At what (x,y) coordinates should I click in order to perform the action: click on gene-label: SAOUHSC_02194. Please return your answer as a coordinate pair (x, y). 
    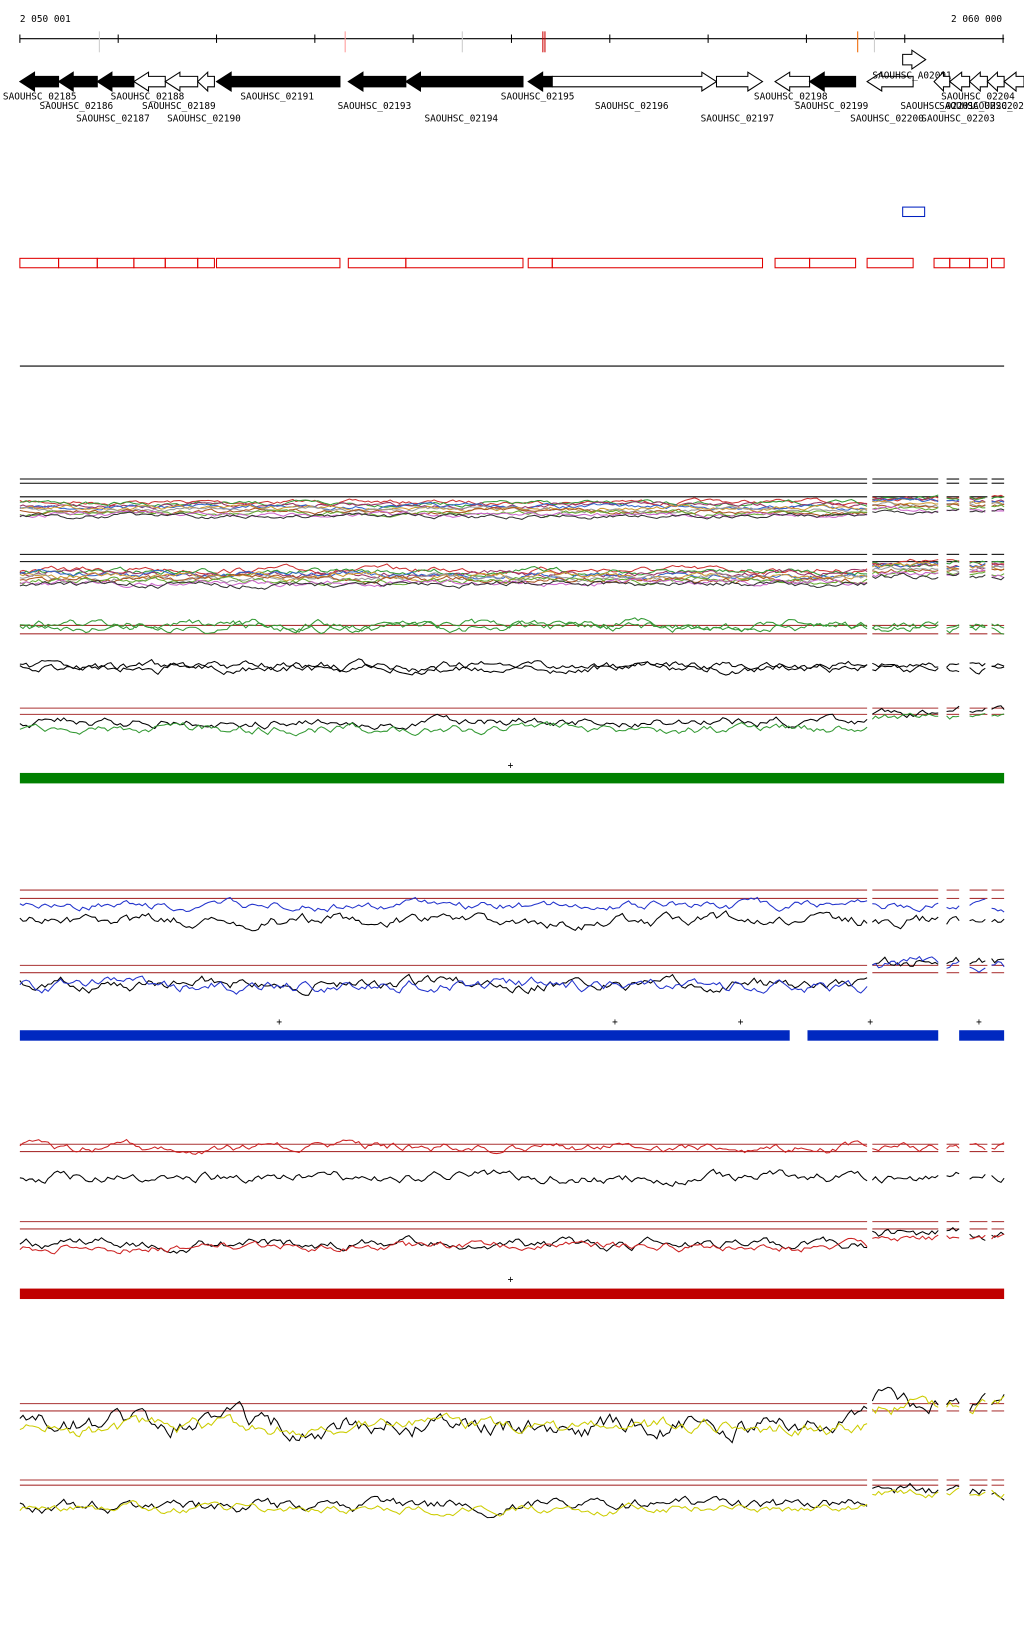
    Looking at the image, I should click on (461, 118).